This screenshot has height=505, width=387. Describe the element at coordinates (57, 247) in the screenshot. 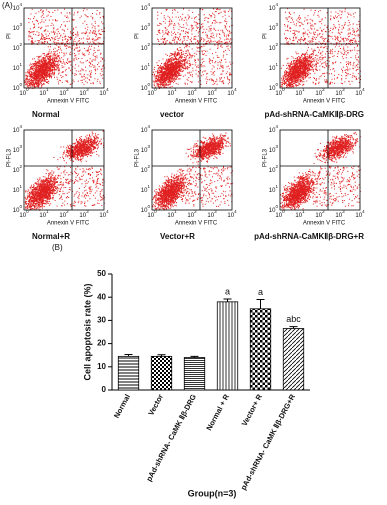

I see `panel-label: (B)` at that location.